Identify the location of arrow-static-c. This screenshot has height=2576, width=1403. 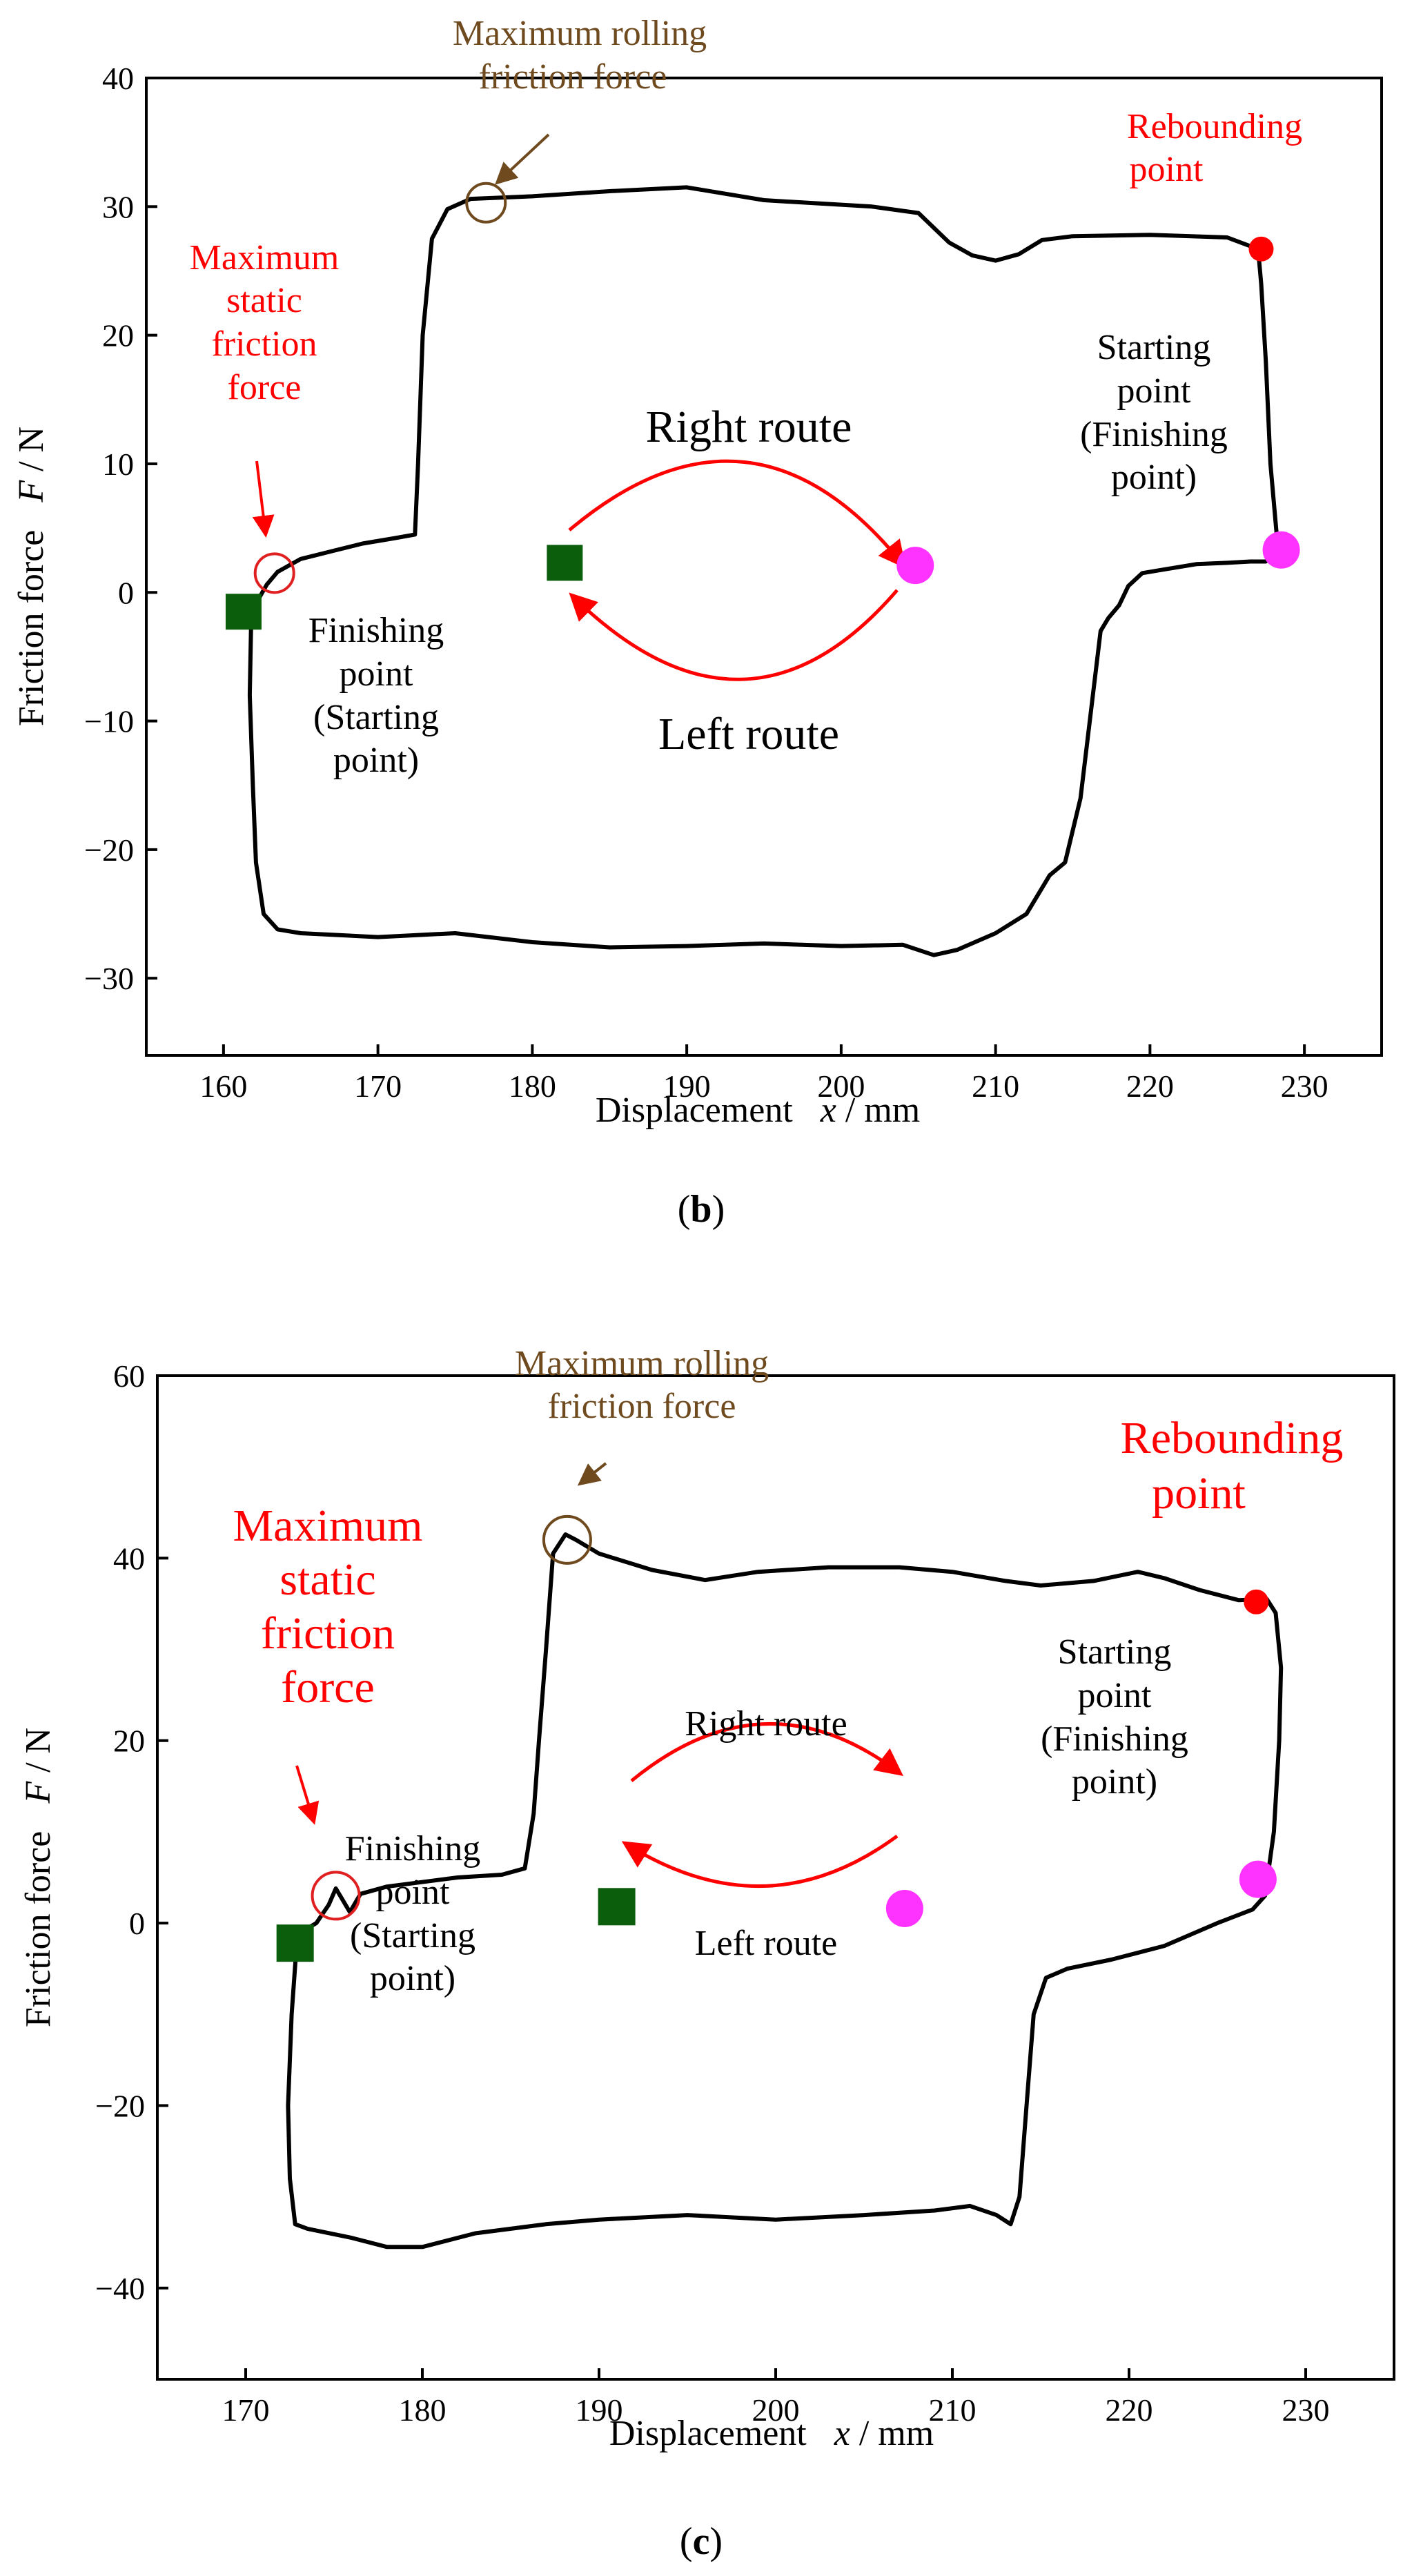
(307, 1795).